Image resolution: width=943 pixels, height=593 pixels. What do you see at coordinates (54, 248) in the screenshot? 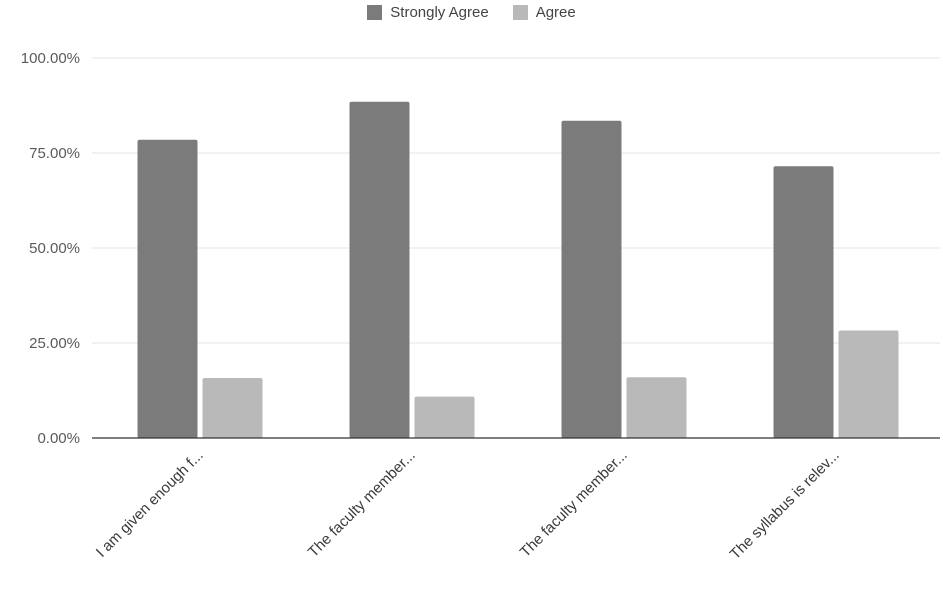
I see `y-tick-label: 50.00%` at bounding box center [54, 248].